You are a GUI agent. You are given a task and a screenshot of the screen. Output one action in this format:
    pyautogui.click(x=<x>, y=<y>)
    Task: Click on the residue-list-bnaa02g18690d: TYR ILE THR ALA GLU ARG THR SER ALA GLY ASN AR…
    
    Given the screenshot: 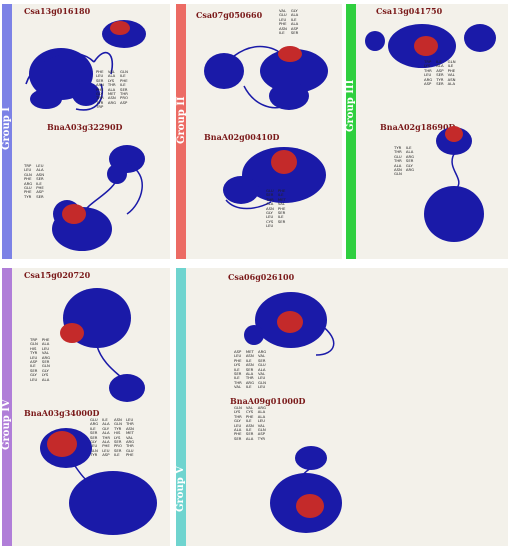 What is the action you would take?
    pyautogui.click(x=404, y=161)
    